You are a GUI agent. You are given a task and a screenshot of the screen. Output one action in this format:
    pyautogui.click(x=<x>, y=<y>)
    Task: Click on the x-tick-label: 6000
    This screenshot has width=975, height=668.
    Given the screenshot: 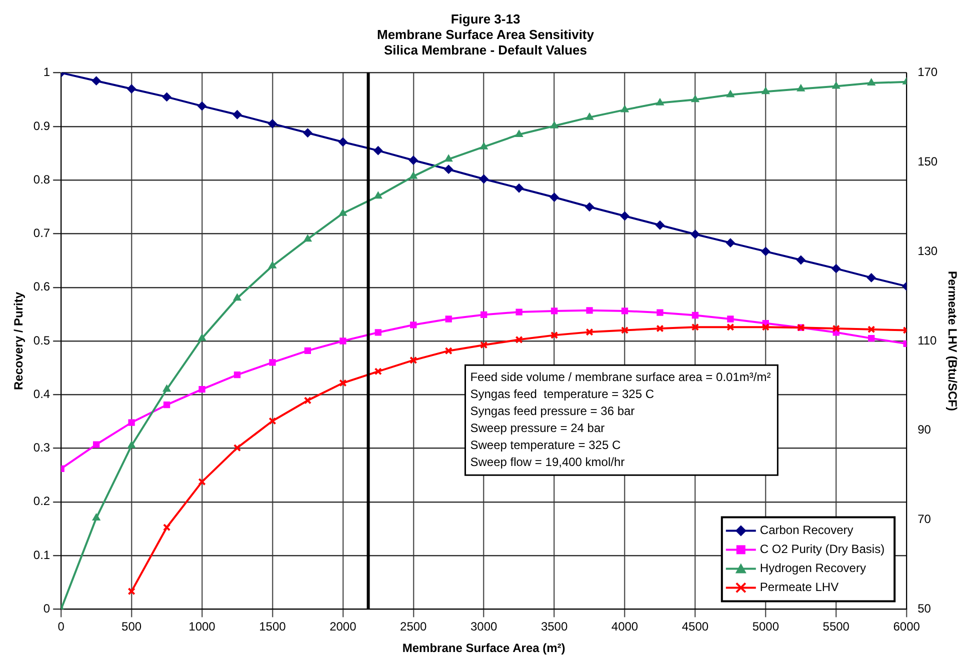 What is the action you would take?
    pyautogui.click(x=906, y=627)
    